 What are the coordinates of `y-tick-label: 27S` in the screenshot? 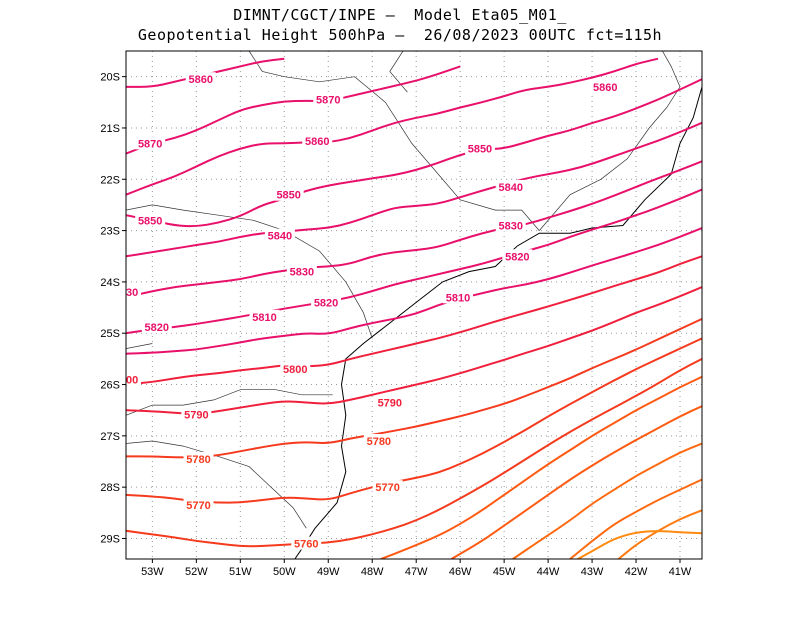 It's located at (110, 437).